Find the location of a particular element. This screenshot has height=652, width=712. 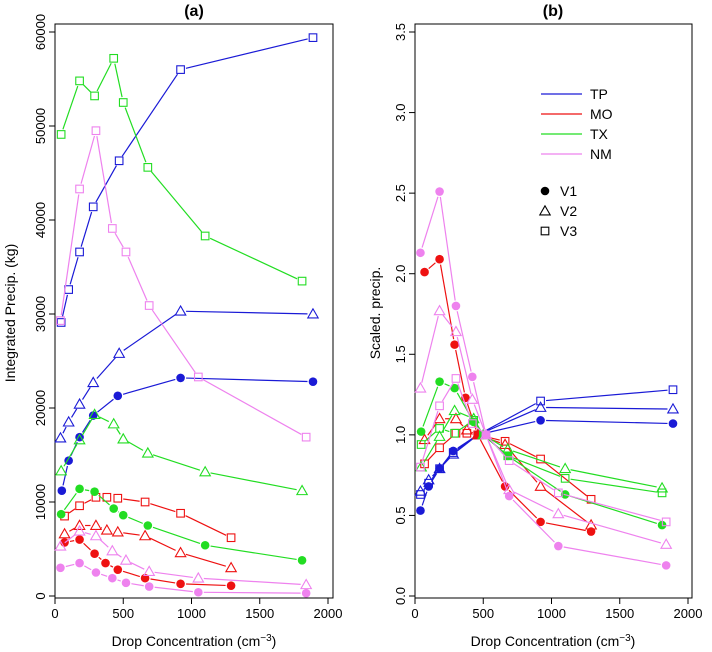

y-tick-label: 0.0 is located at coordinates (400, 596).